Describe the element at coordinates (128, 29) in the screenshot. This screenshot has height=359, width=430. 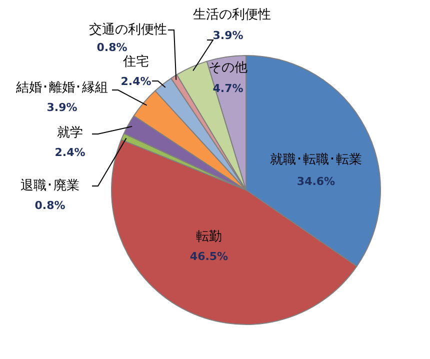
I see `slice-label: 交通の利便性` at that location.